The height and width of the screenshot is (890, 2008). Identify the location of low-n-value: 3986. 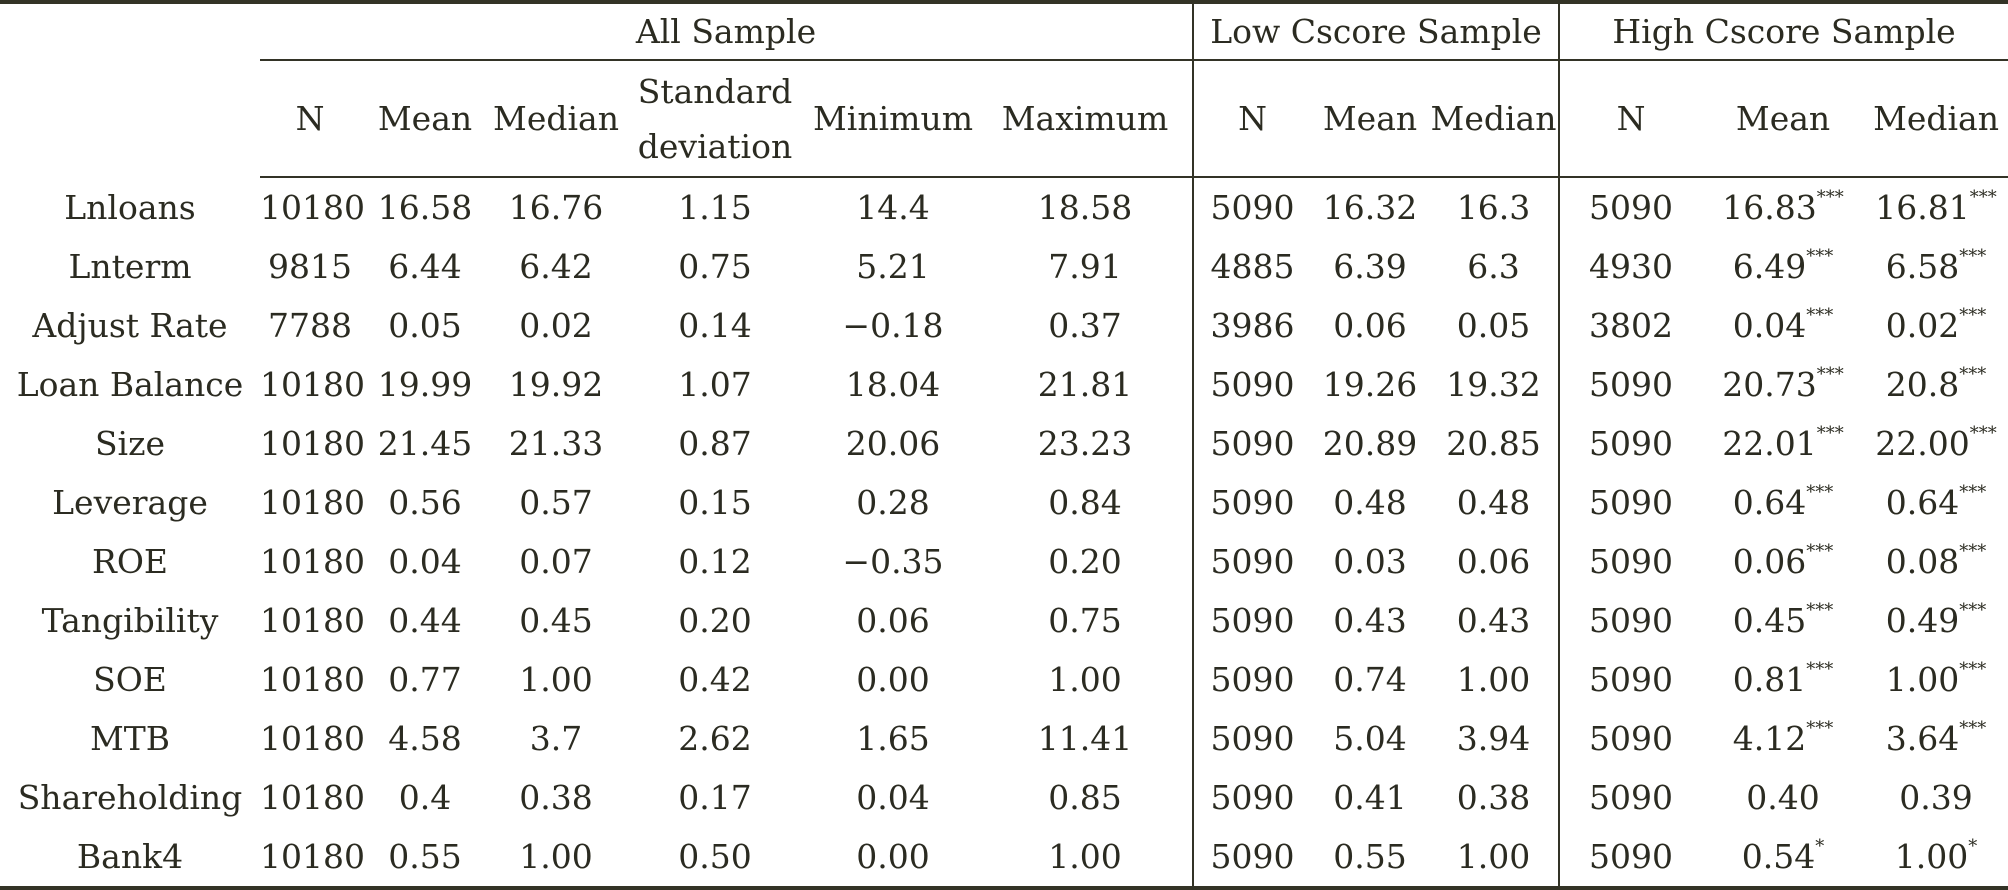
(1252, 325).